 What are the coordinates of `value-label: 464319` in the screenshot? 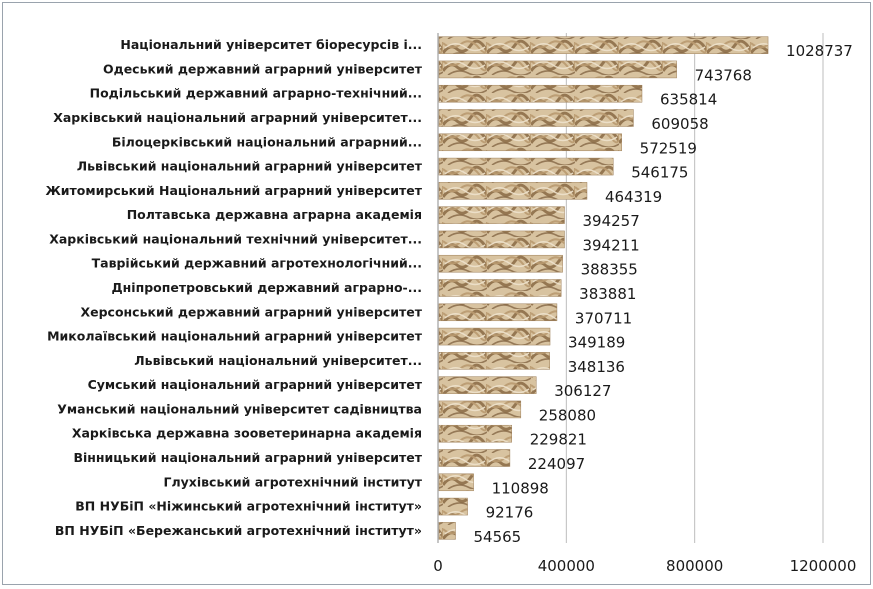 It's located at (633, 197).